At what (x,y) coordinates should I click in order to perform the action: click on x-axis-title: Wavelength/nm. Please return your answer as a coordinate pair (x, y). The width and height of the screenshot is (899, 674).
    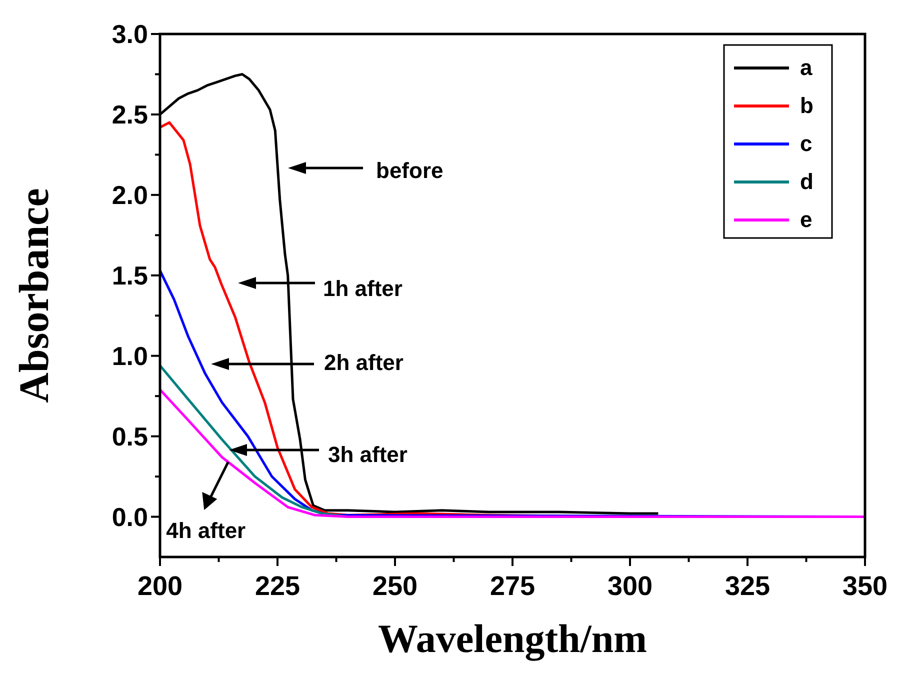
    Looking at the image, I should click on (512, 638).